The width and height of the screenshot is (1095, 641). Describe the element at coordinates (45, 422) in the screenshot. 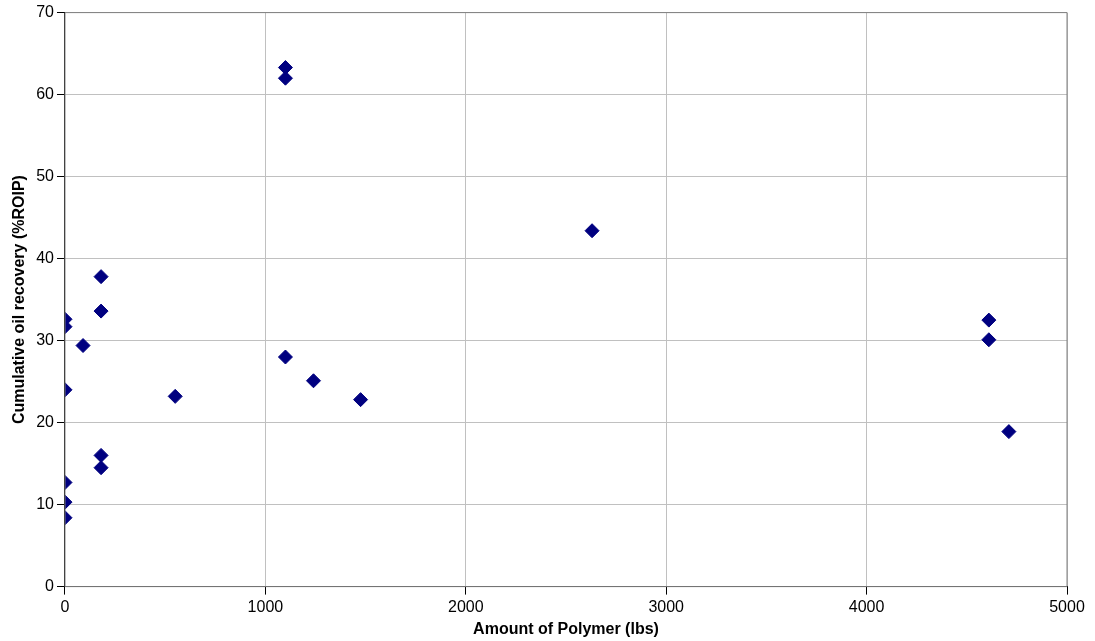

I see `y-tick-label: 20` at that location.